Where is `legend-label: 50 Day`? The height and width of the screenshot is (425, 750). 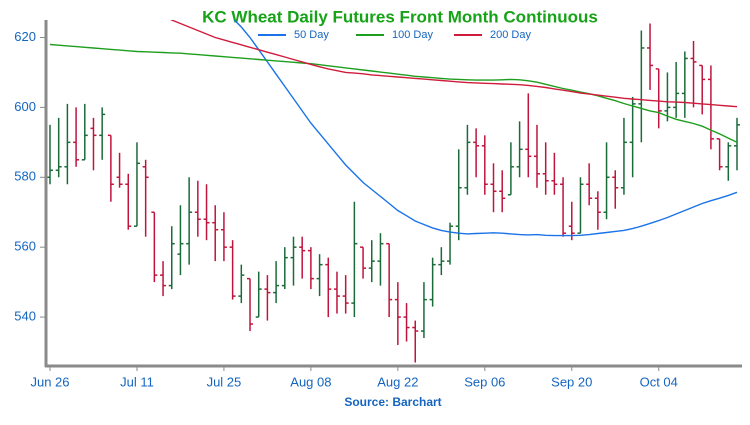 legend-label: 50 Day is located at coordinates (311, 35).